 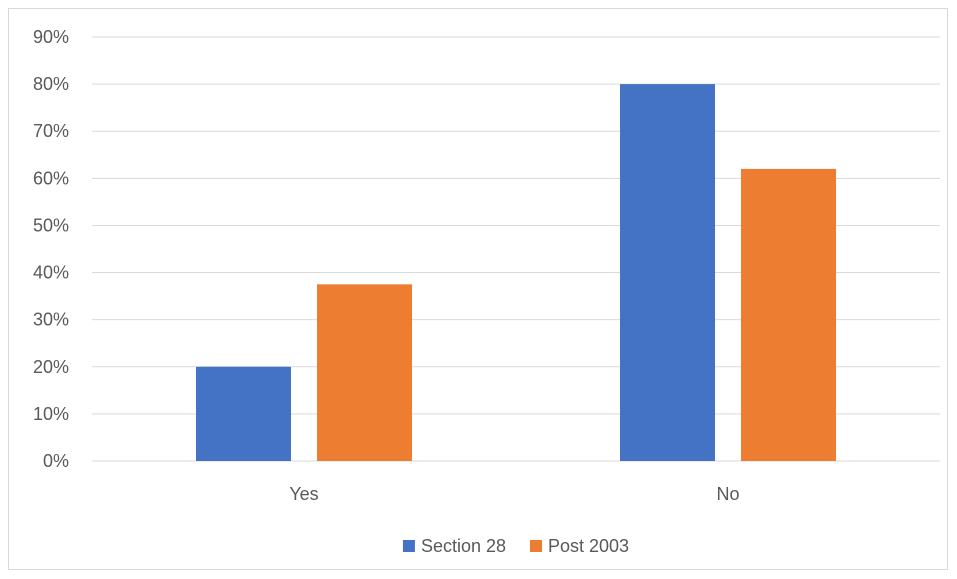 I want to click on y-tick-label: 30%, so click(x=51, y=320).